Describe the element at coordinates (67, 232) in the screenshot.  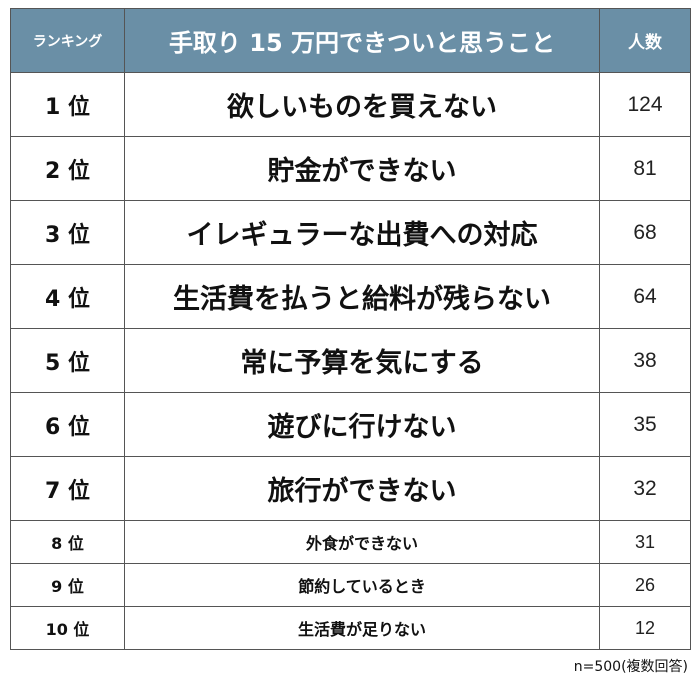
I see `rank-cell: 3 位` at that location.